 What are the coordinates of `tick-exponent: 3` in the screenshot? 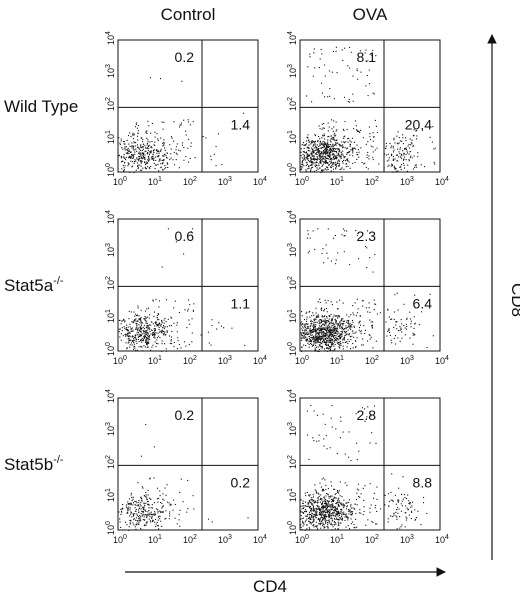 It's located at (230, 358).